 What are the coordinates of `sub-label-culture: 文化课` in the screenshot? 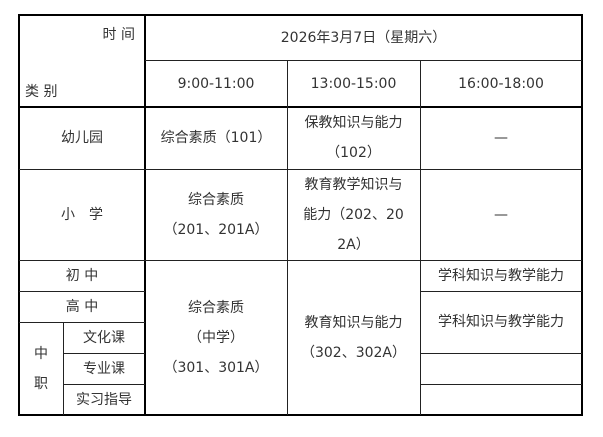 It's located at (104, 337).